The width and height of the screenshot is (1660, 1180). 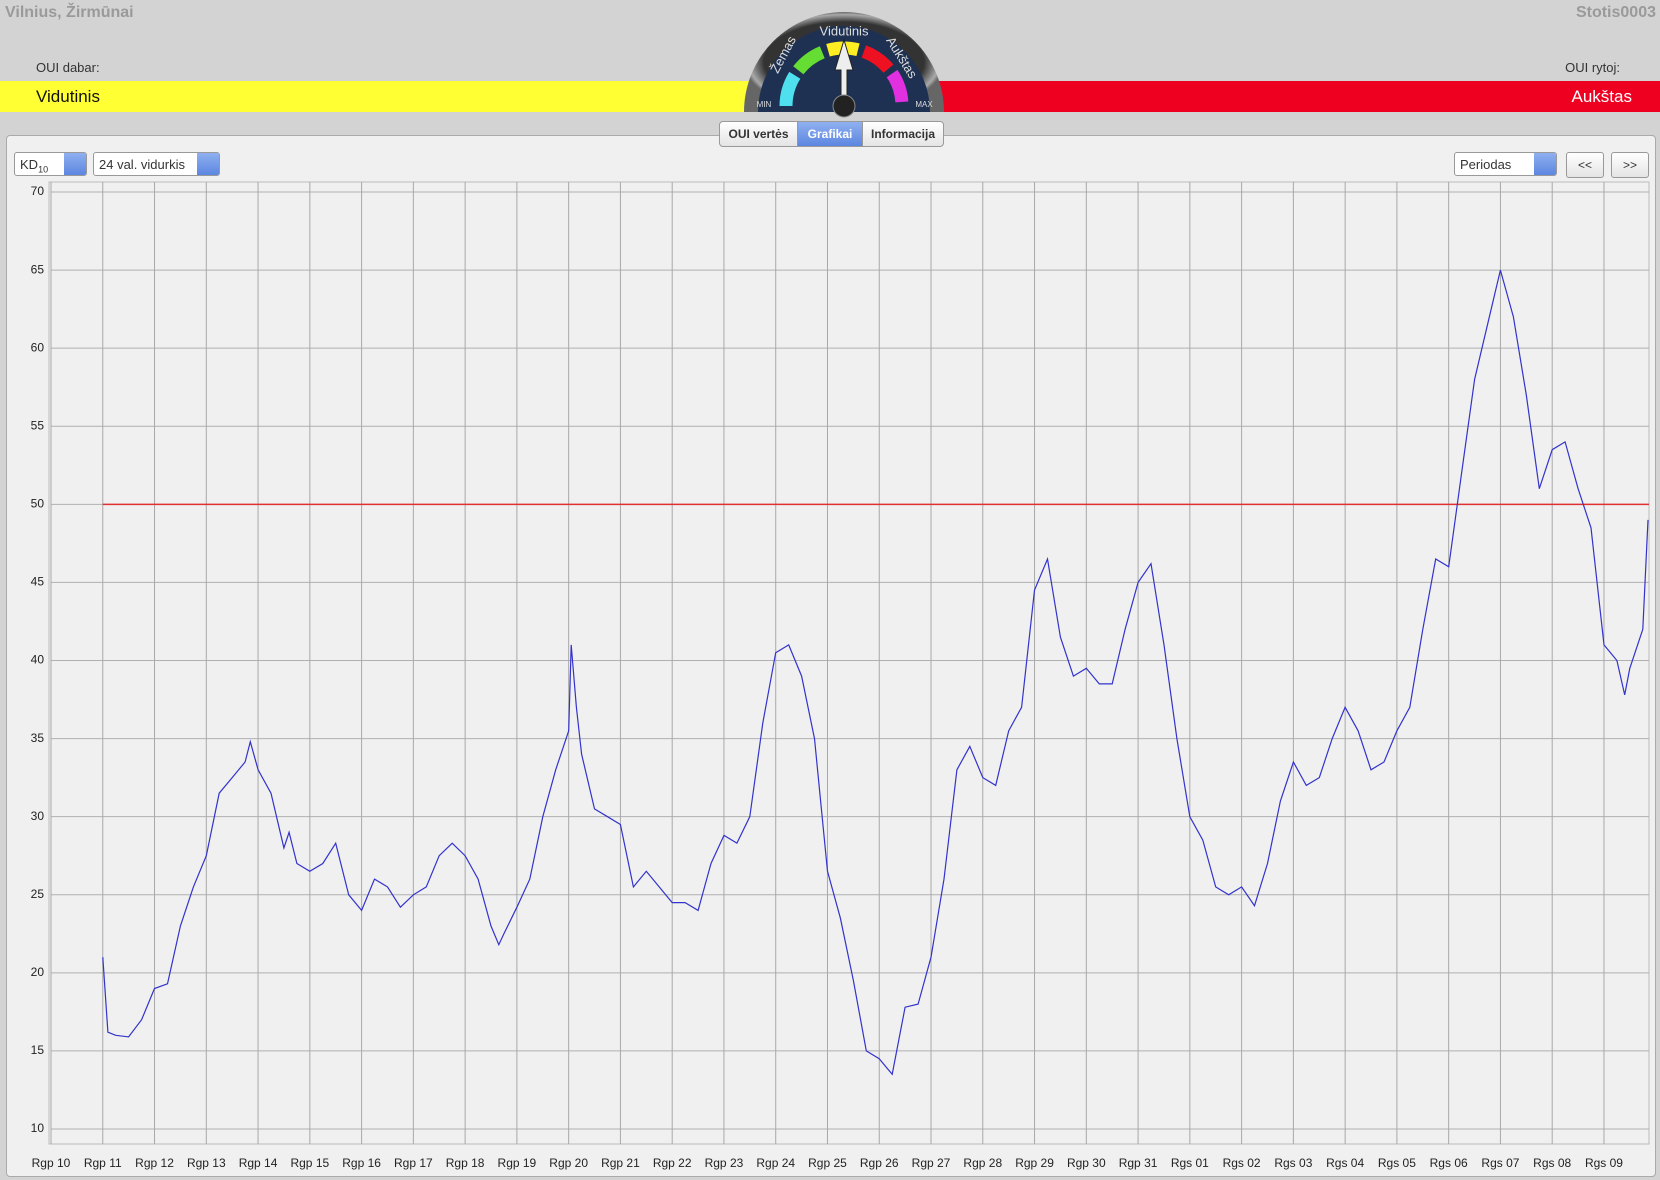 I want to click on x-tick-label: Rgp 11, so click(x=103, y=1163).